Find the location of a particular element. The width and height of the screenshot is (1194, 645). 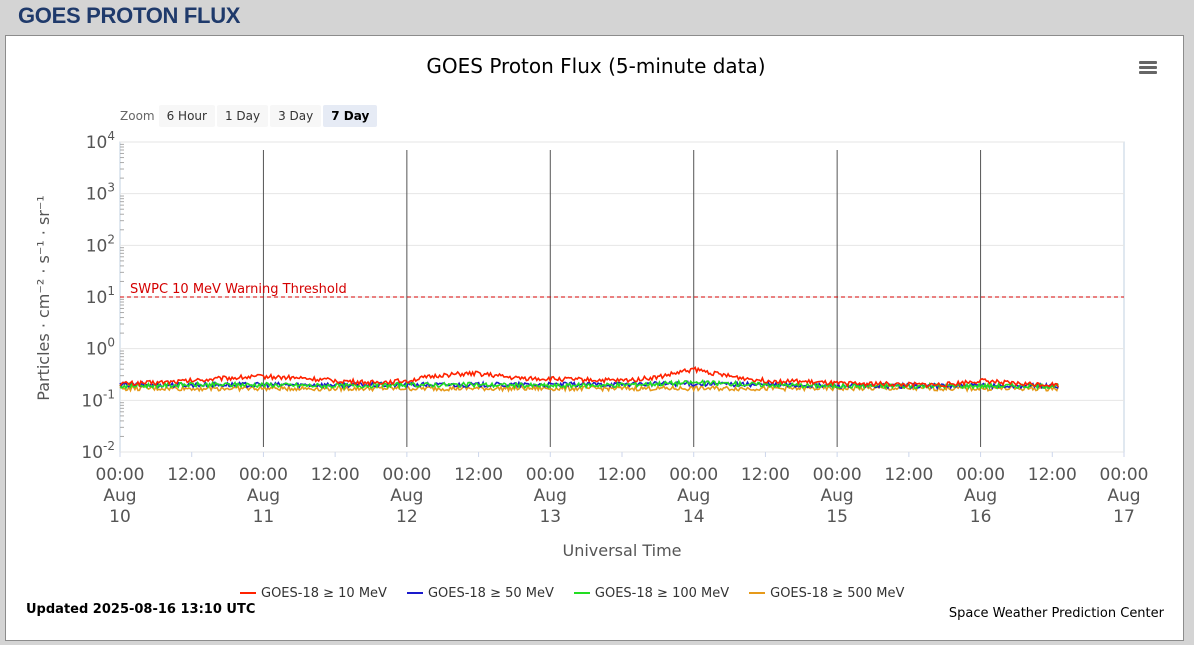

y-tick-label: 10⁻¹ is located at coordinates (98, 399).